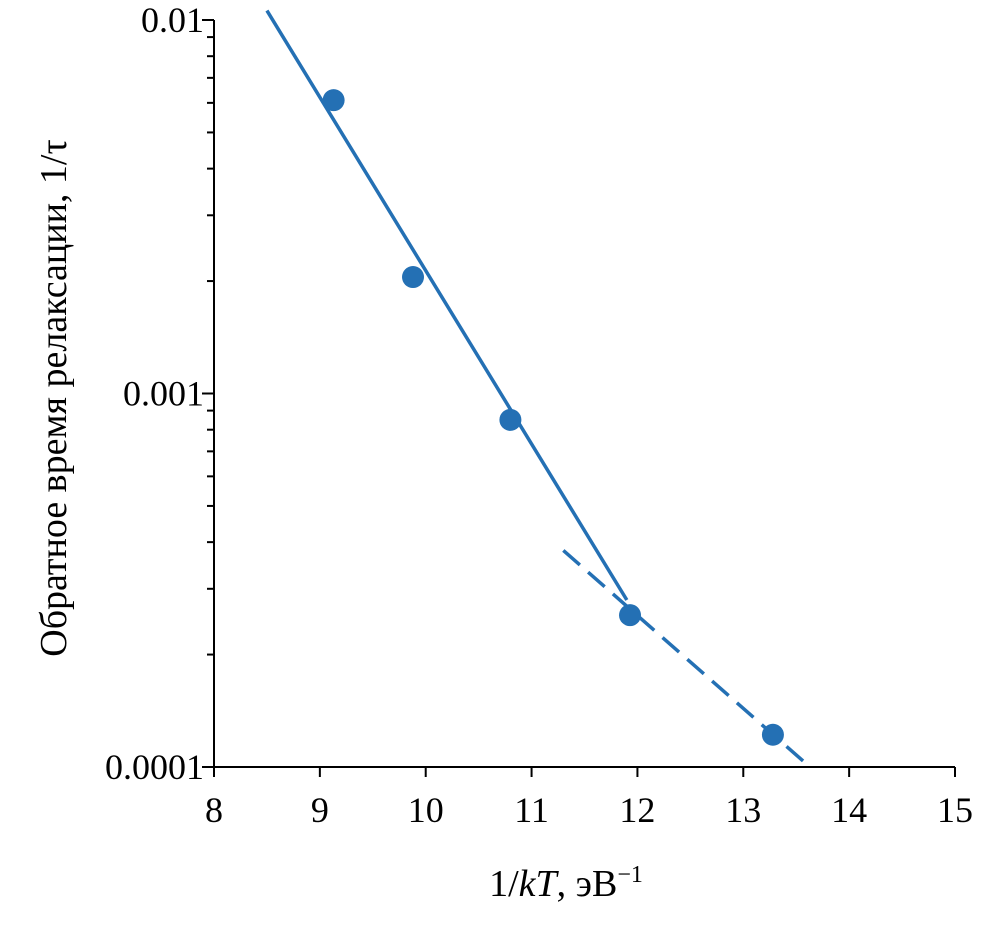 This screenshot has width=1004, height=937. Describe the element at coordinates (426, 810) in the screenshot. I see `x-tick-label: 10` at that location.